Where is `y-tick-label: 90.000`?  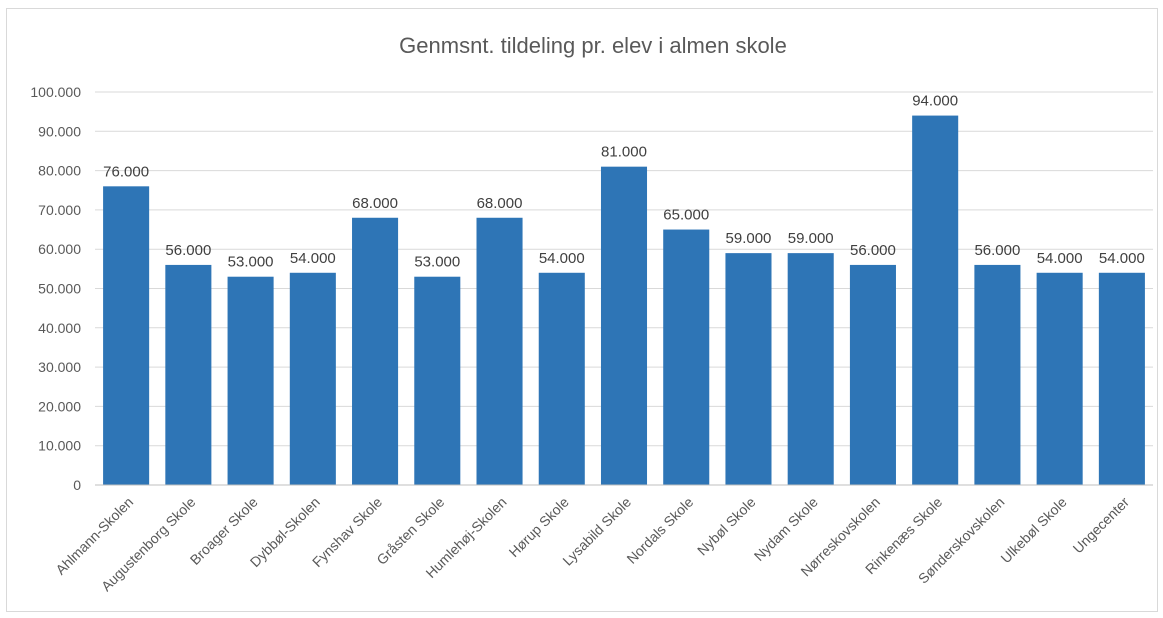 y-tick-label: 90.000 is located at coordinates (59, 131).